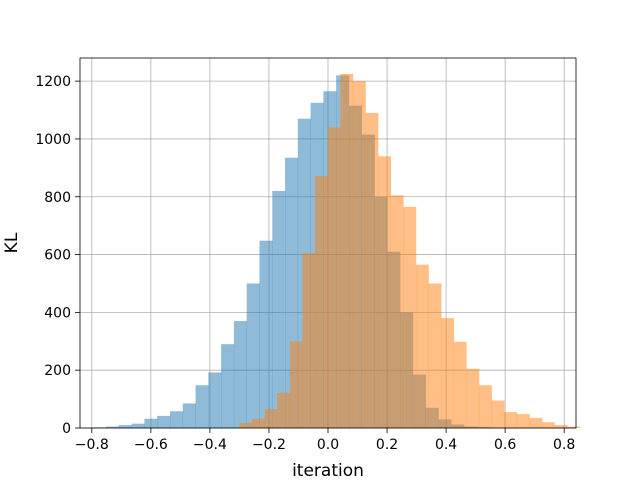 The height and width of the screenshot is (480, 640). What do you see at coordinates (328, 470) in the screenshot?
I see `x-axis-label: iteration` at bounding box center [328, 470].